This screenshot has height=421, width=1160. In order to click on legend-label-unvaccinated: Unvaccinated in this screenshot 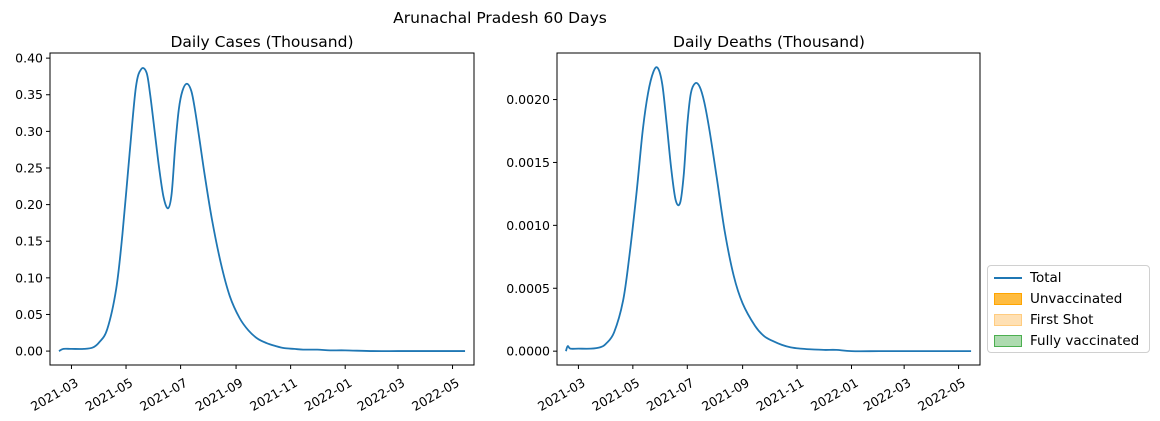, I will do `click(1076, 299)`.